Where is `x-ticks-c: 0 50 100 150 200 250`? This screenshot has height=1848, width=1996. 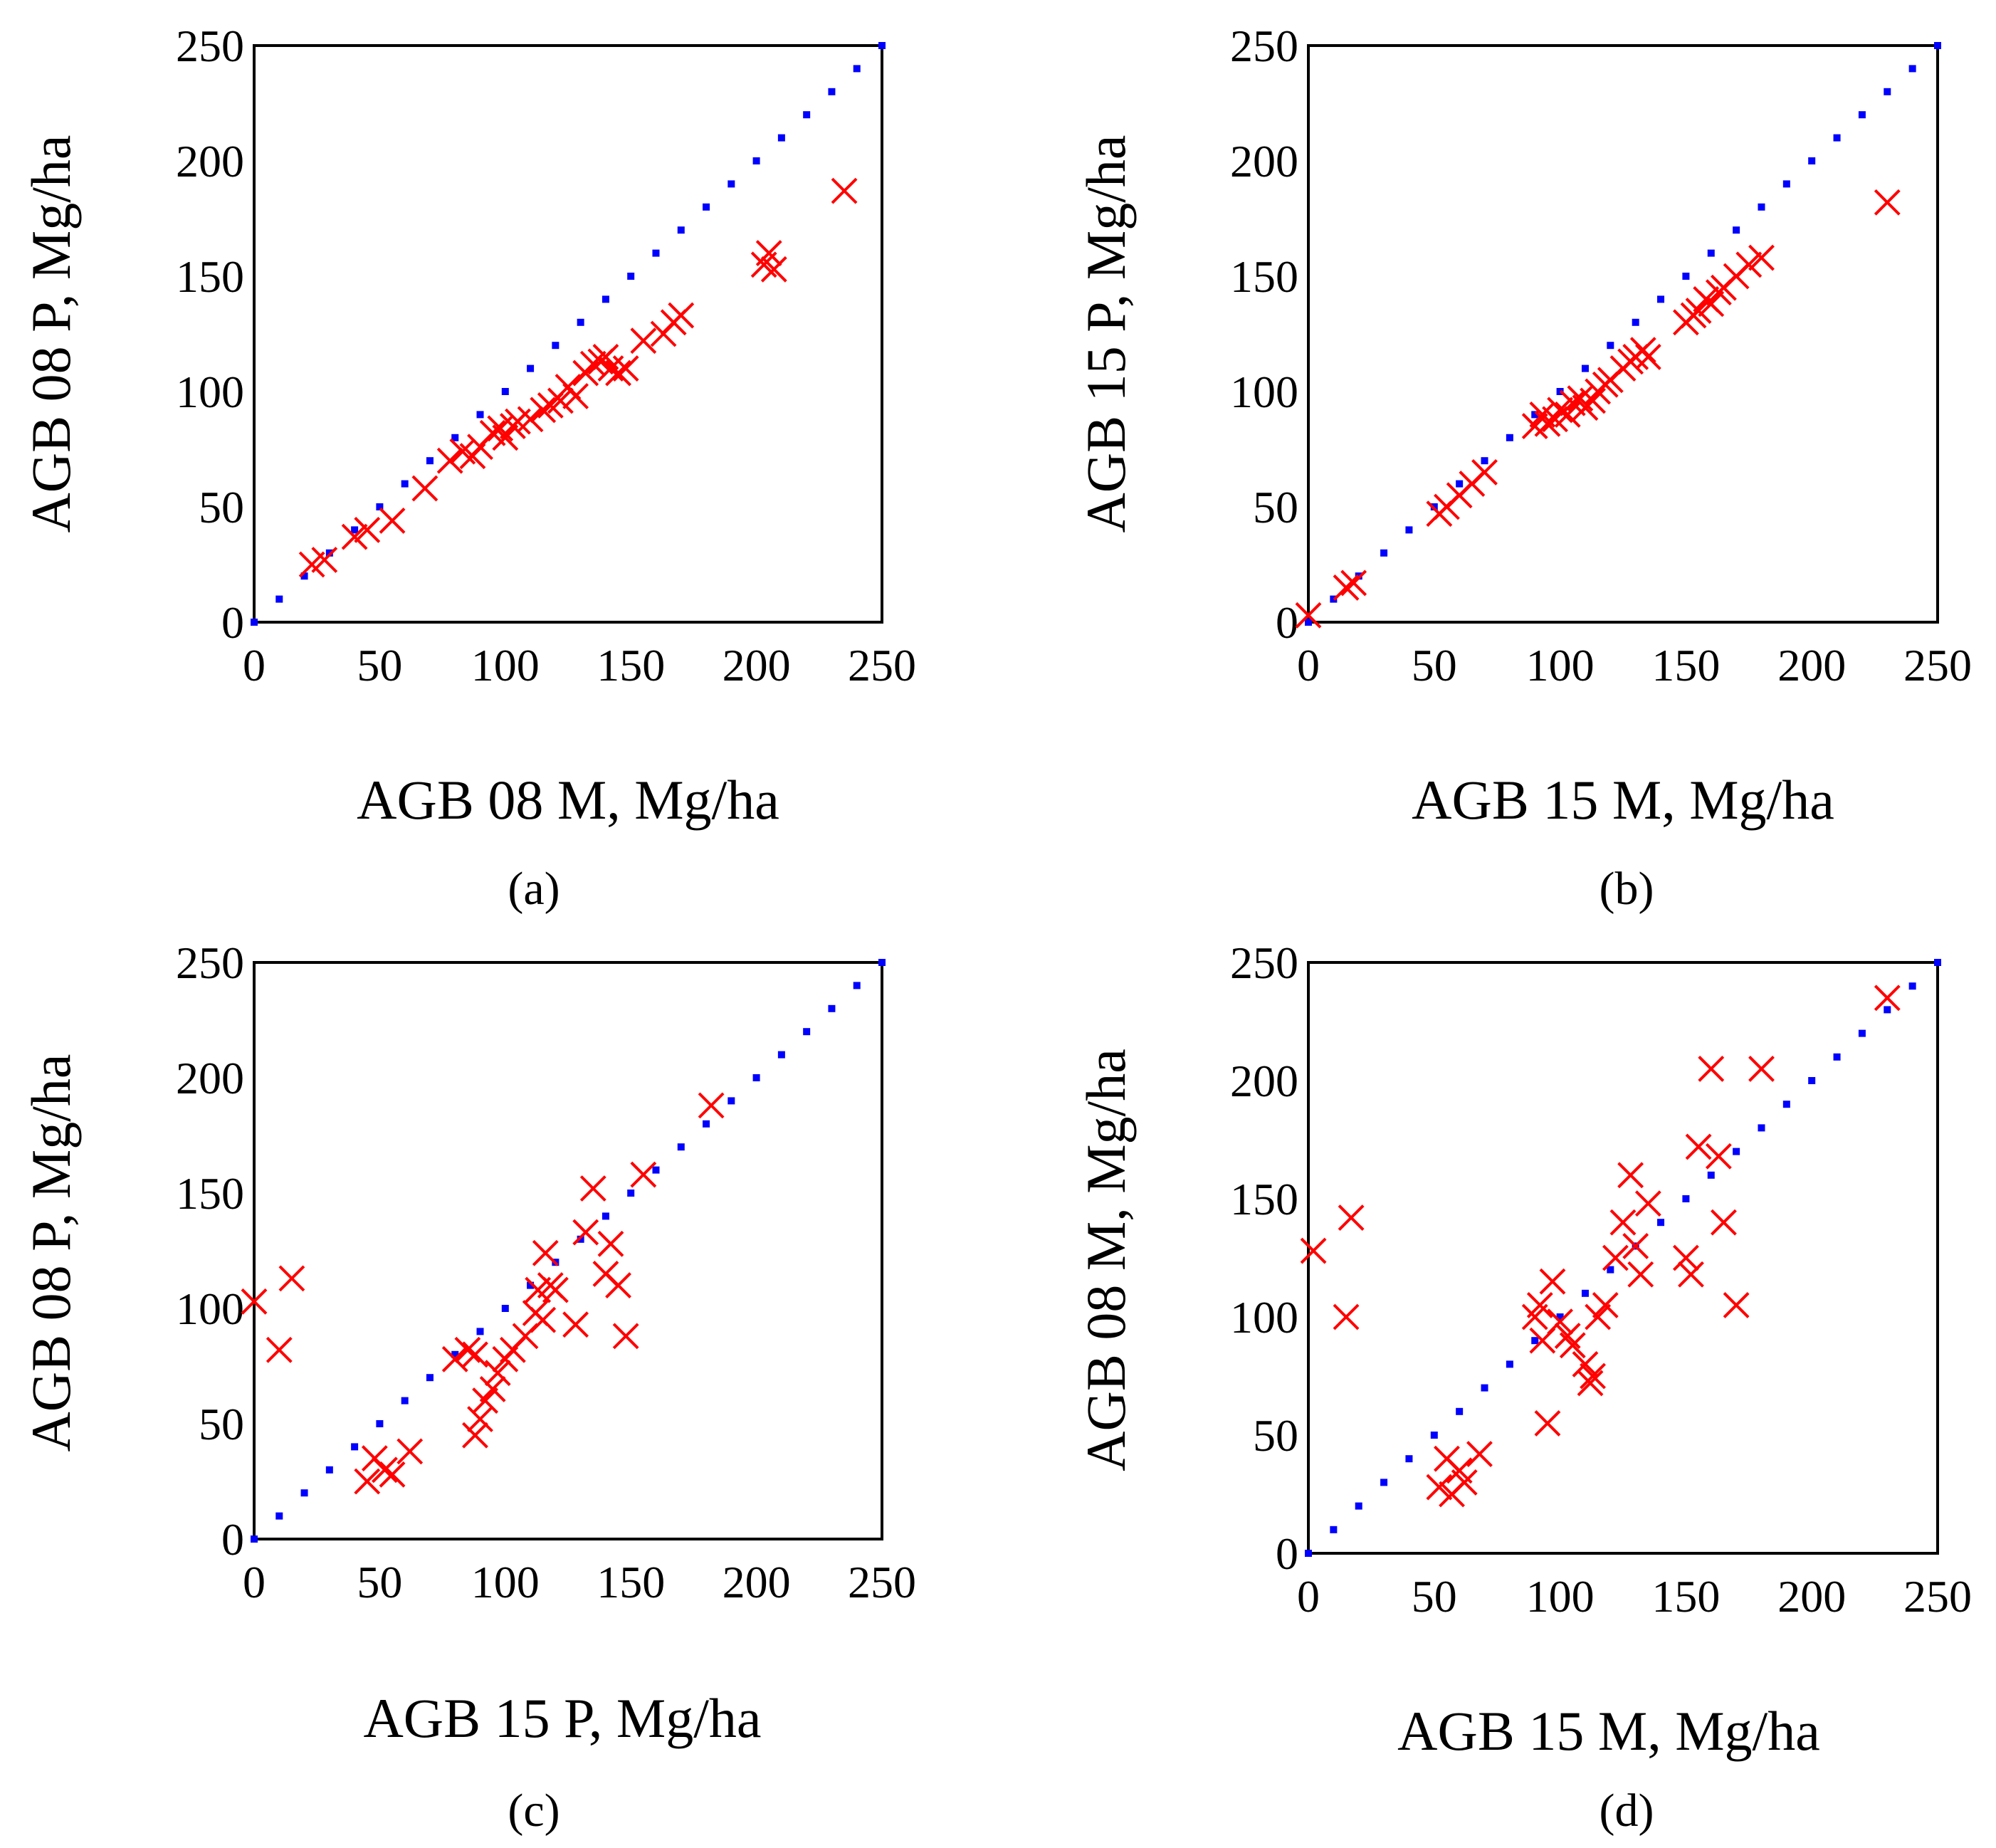 x-ticks-c: 0 50 100 150 200 250 is located at coordinates (579, 1582).